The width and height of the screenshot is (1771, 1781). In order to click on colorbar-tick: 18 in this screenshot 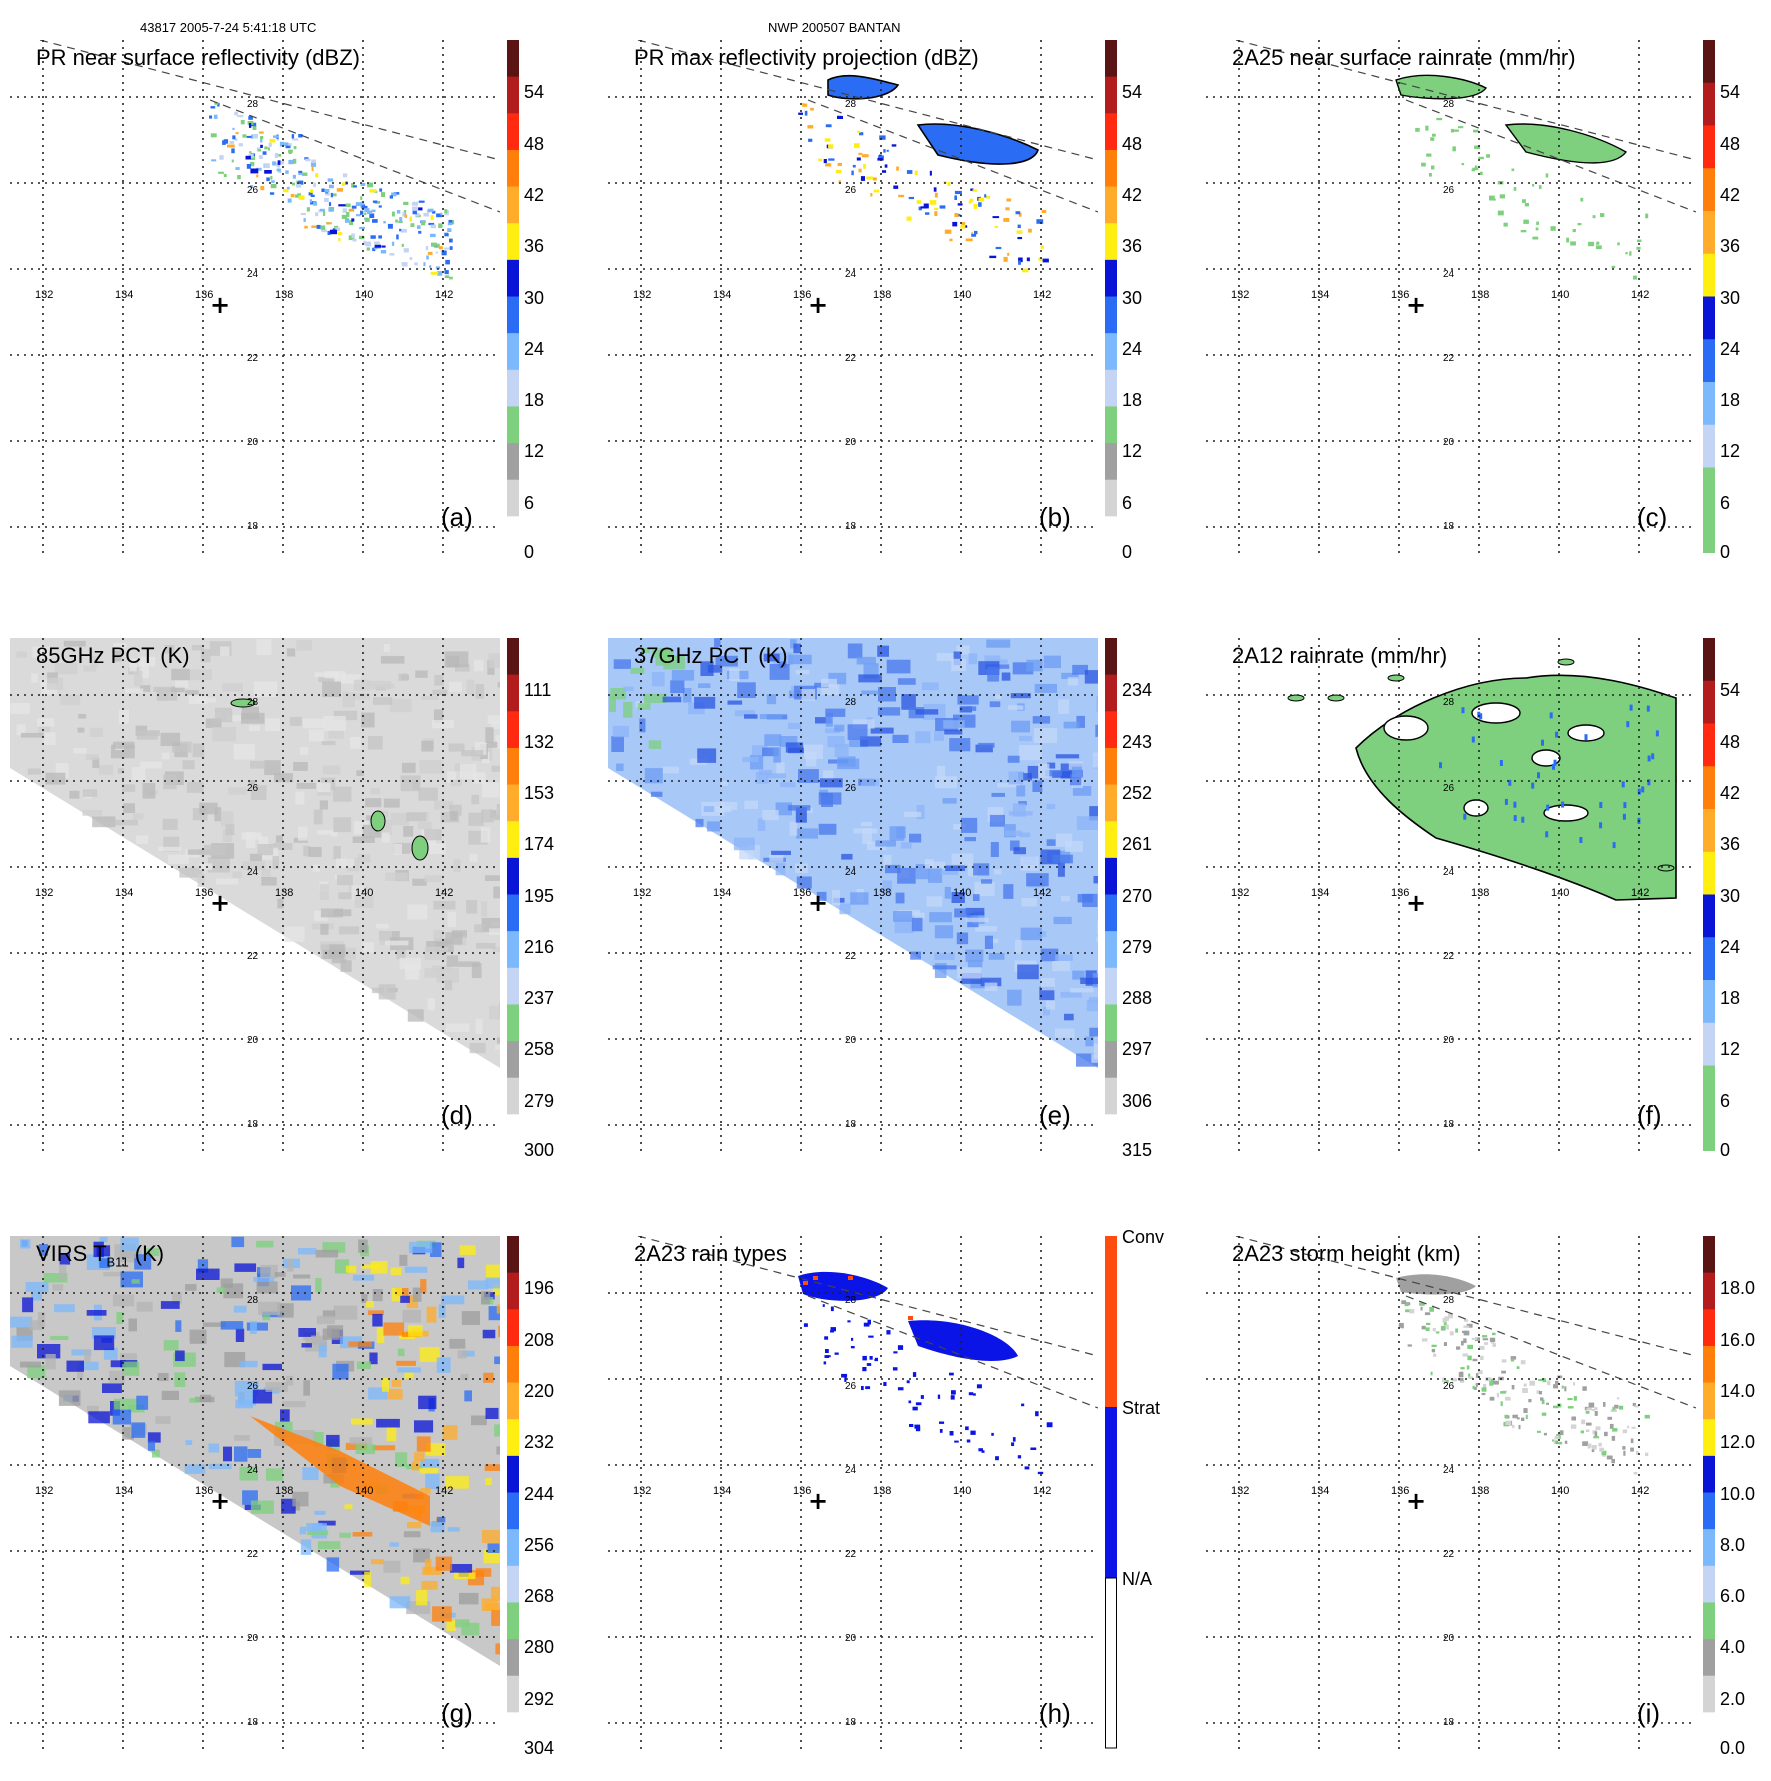, I will do `click(1730, 400)`.